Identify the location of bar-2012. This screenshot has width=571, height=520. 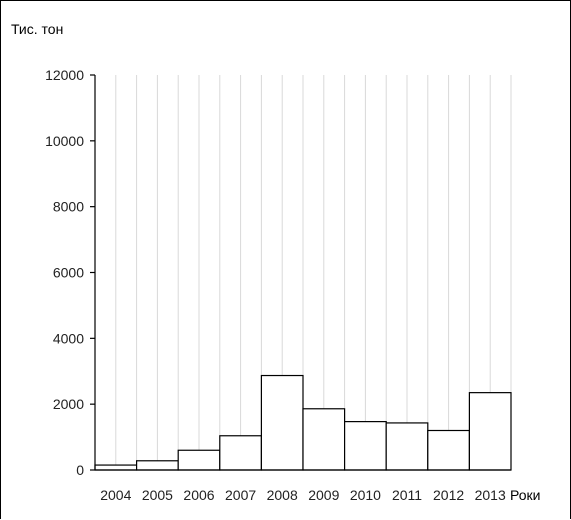
(448, 450).